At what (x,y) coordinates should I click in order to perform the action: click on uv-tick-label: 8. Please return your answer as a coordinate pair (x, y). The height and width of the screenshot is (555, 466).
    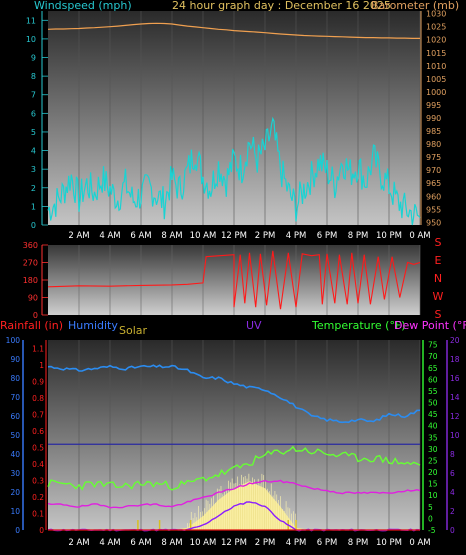
    Looking at the image, I should click on (452, 454).